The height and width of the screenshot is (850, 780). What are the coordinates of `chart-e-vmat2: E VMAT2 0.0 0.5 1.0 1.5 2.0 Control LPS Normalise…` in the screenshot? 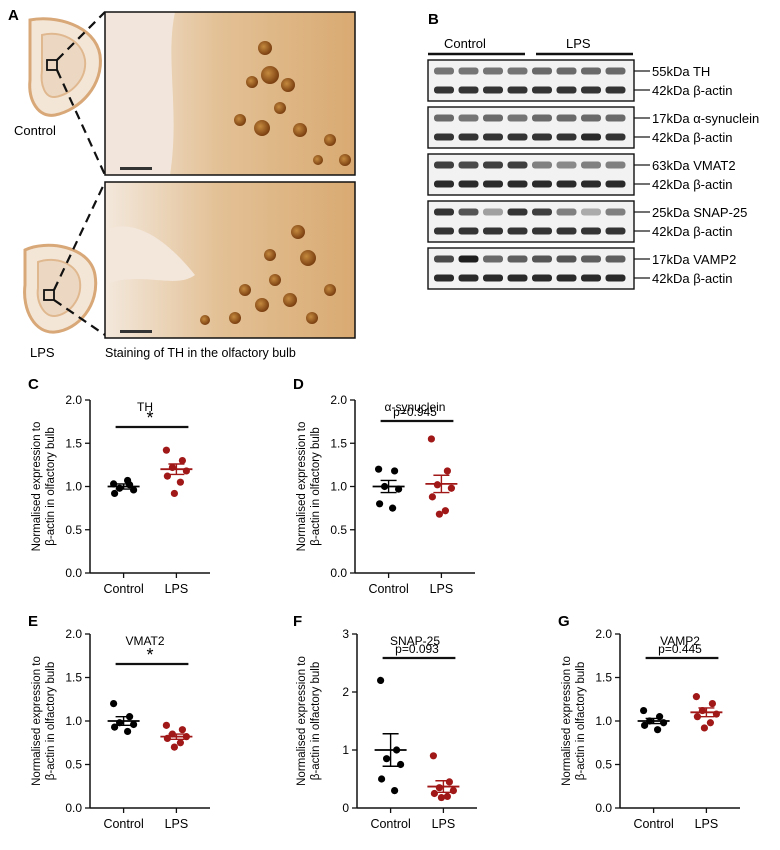 It's located at (119, 722).